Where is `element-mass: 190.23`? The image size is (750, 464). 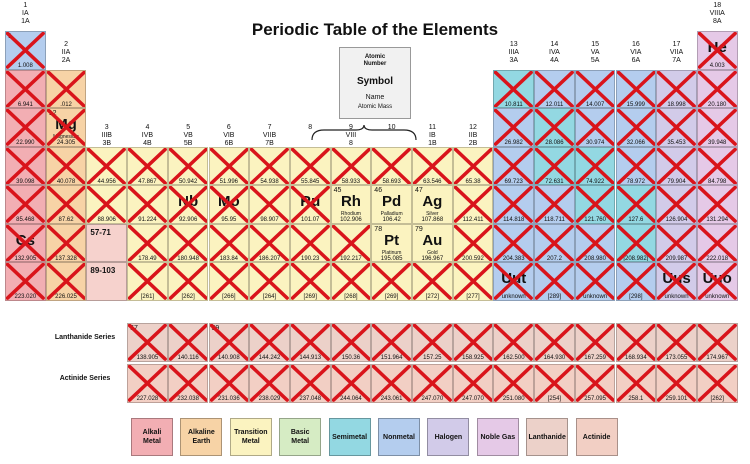
element-mass: 190.23 is located at coordinates (310, 258).